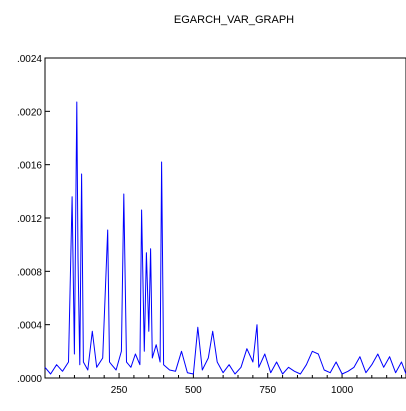  Describe the element at coordinates (267, 390) in the screenshot. I see `x-tick-label: 750` at that location.